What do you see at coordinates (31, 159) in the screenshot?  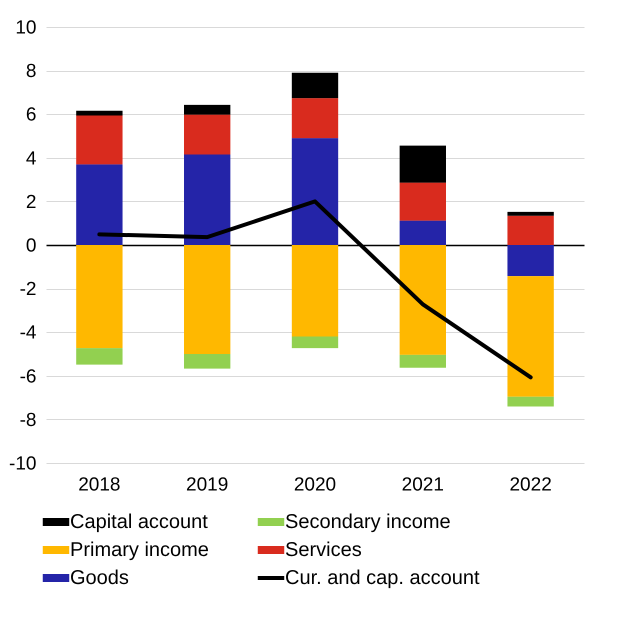 I see `y-tick-label: 4` at bounding box center [31, 159].